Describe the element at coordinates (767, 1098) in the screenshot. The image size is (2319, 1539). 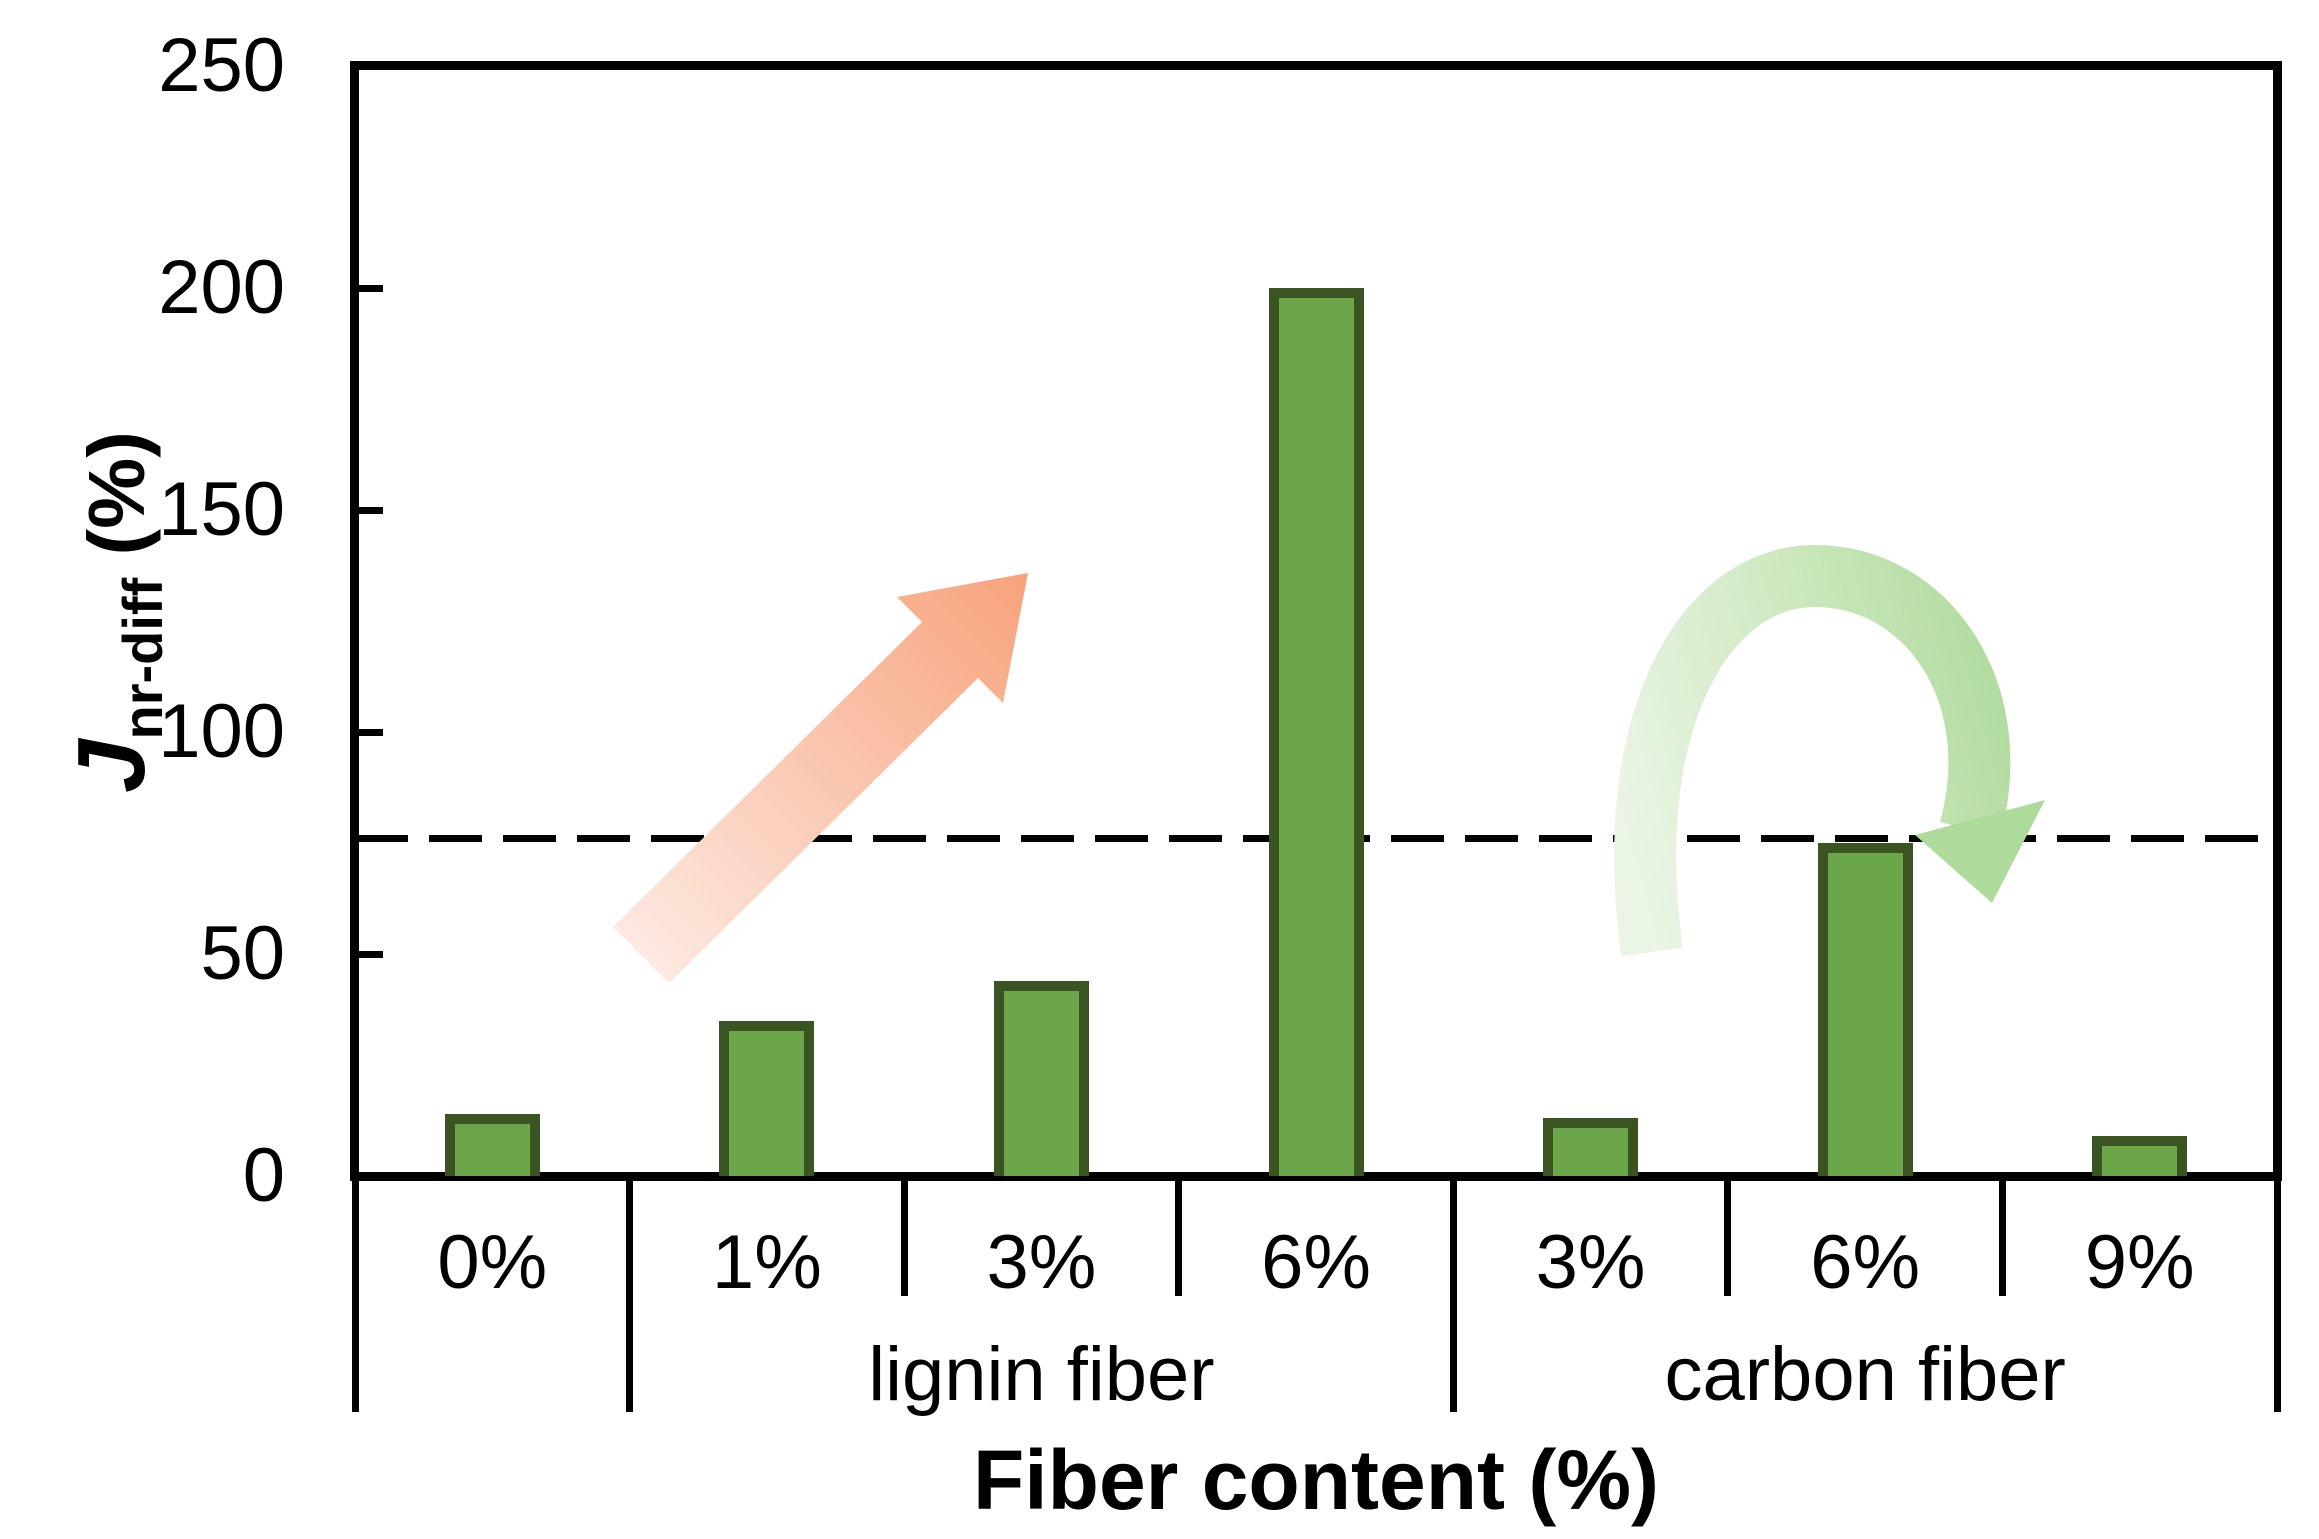
I see `bar-1pct-lignin` at that location.